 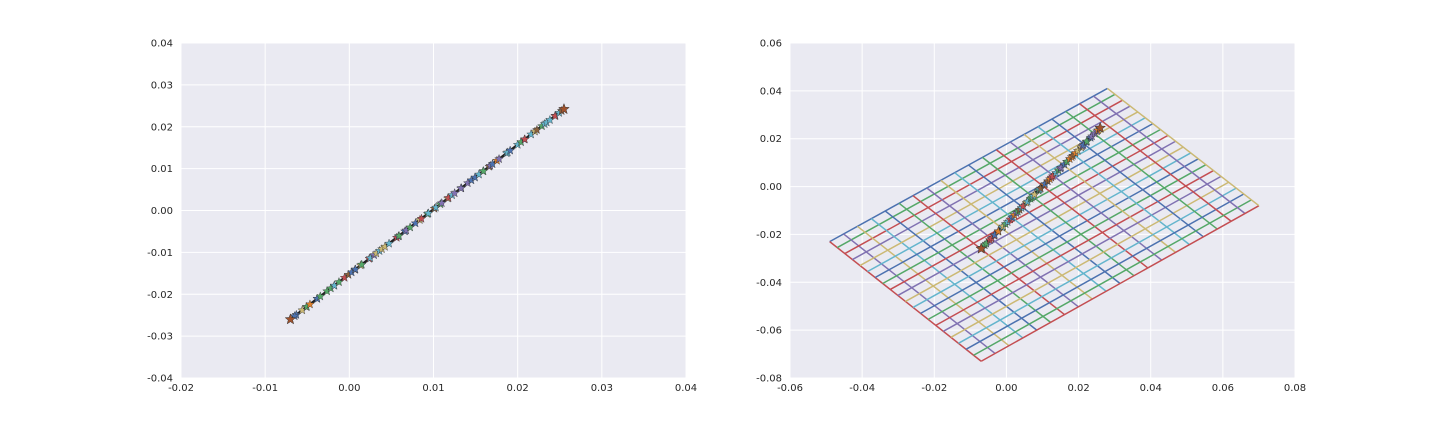 What do you see at coordinates (265, 388) in the screenshot?
I see `x-tick-label: -0.01` at bounding box center [265, 388].